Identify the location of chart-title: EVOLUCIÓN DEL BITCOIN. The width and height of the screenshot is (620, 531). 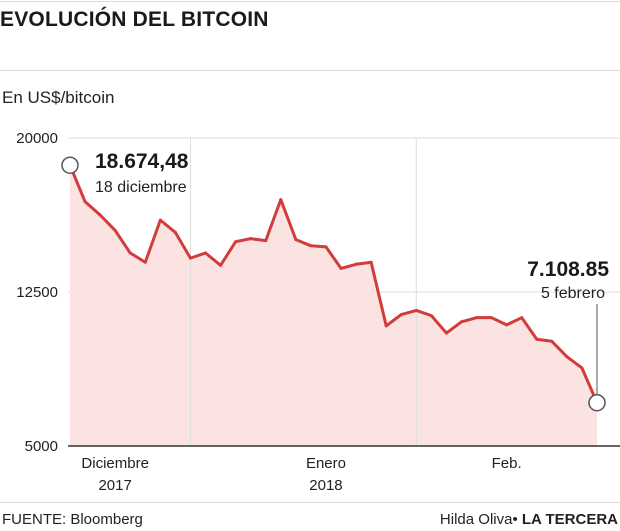
(134, 19).